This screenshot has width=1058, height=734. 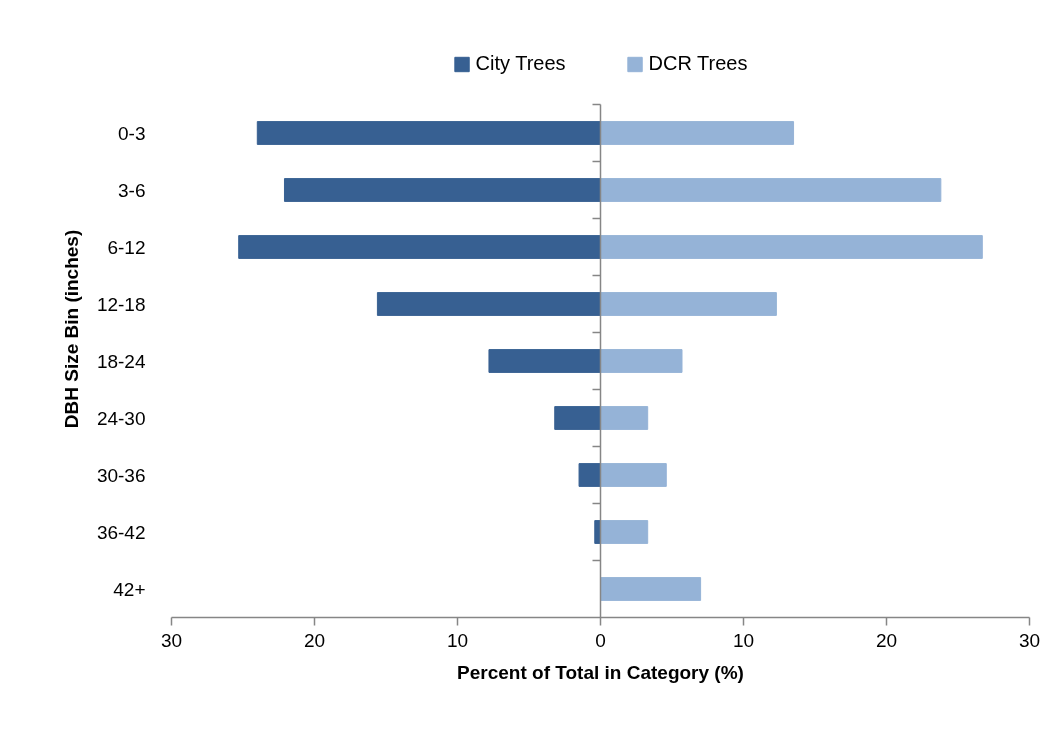 What do you see at coordinates (132, 190) in the screenshot?
I see `y-tick-label: 3-6` at bounding box center [132, 190].